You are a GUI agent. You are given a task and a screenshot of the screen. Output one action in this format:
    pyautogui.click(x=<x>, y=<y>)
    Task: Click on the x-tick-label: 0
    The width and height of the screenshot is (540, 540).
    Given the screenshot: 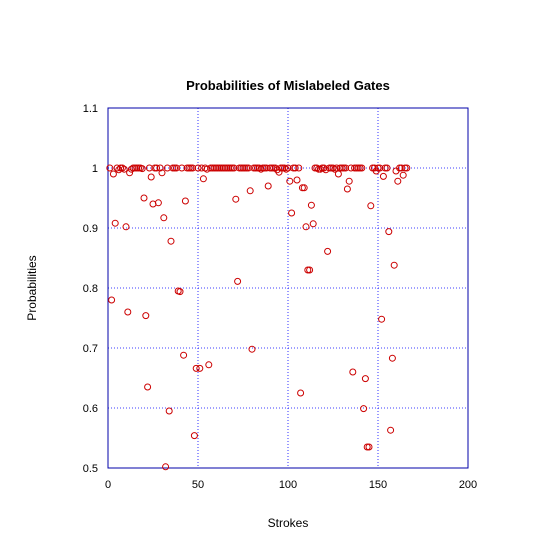 What is the action you would take?
    pyautogui.click(x=108, y=485)
    